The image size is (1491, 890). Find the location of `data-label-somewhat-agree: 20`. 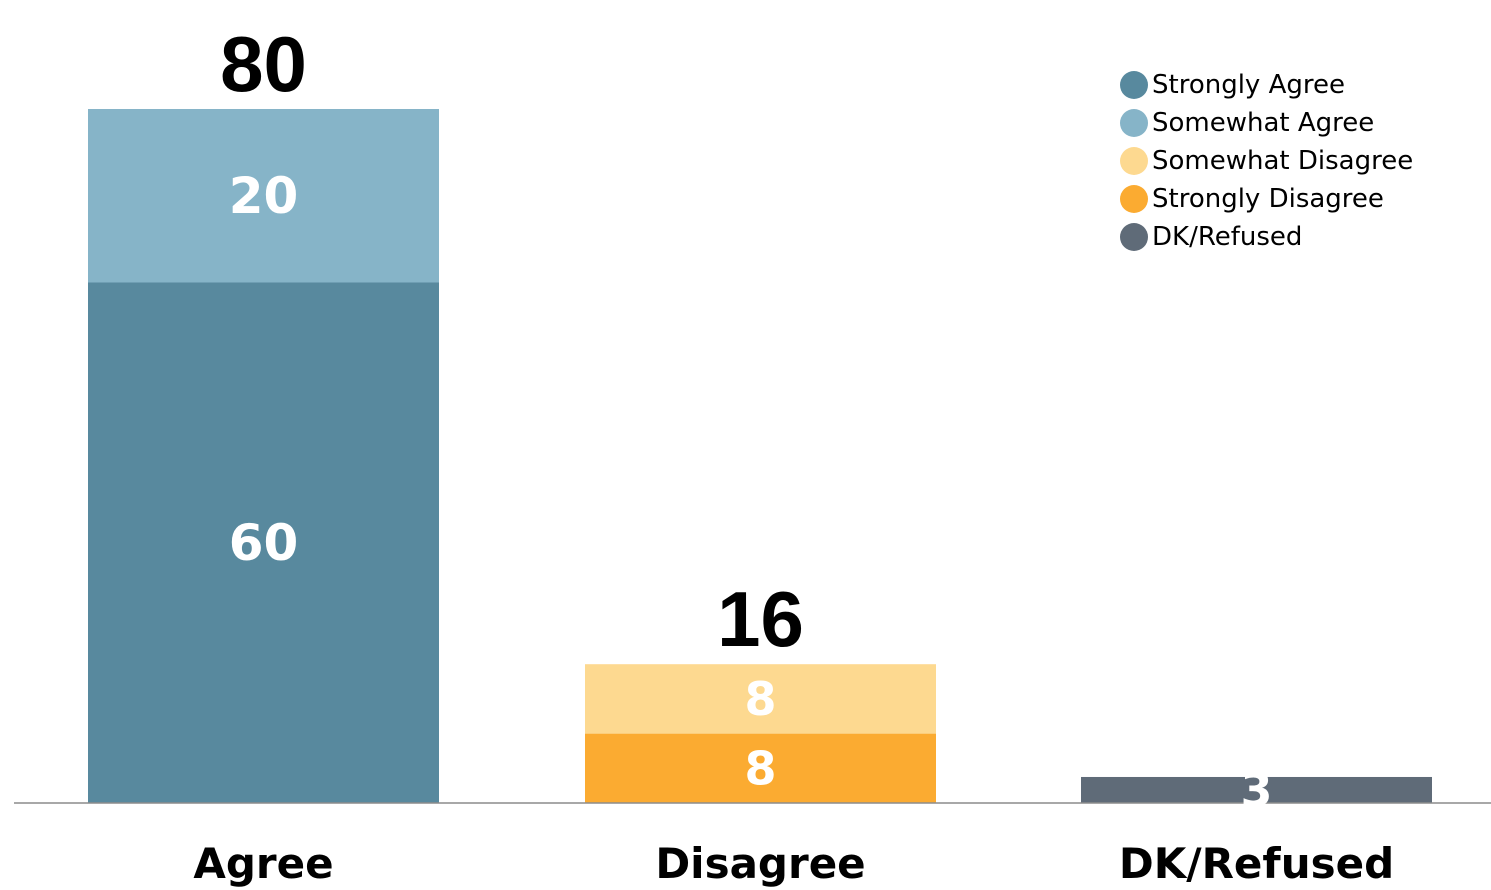

data-label-somewhat-agree: 20 is located at coordinates (264, 196).